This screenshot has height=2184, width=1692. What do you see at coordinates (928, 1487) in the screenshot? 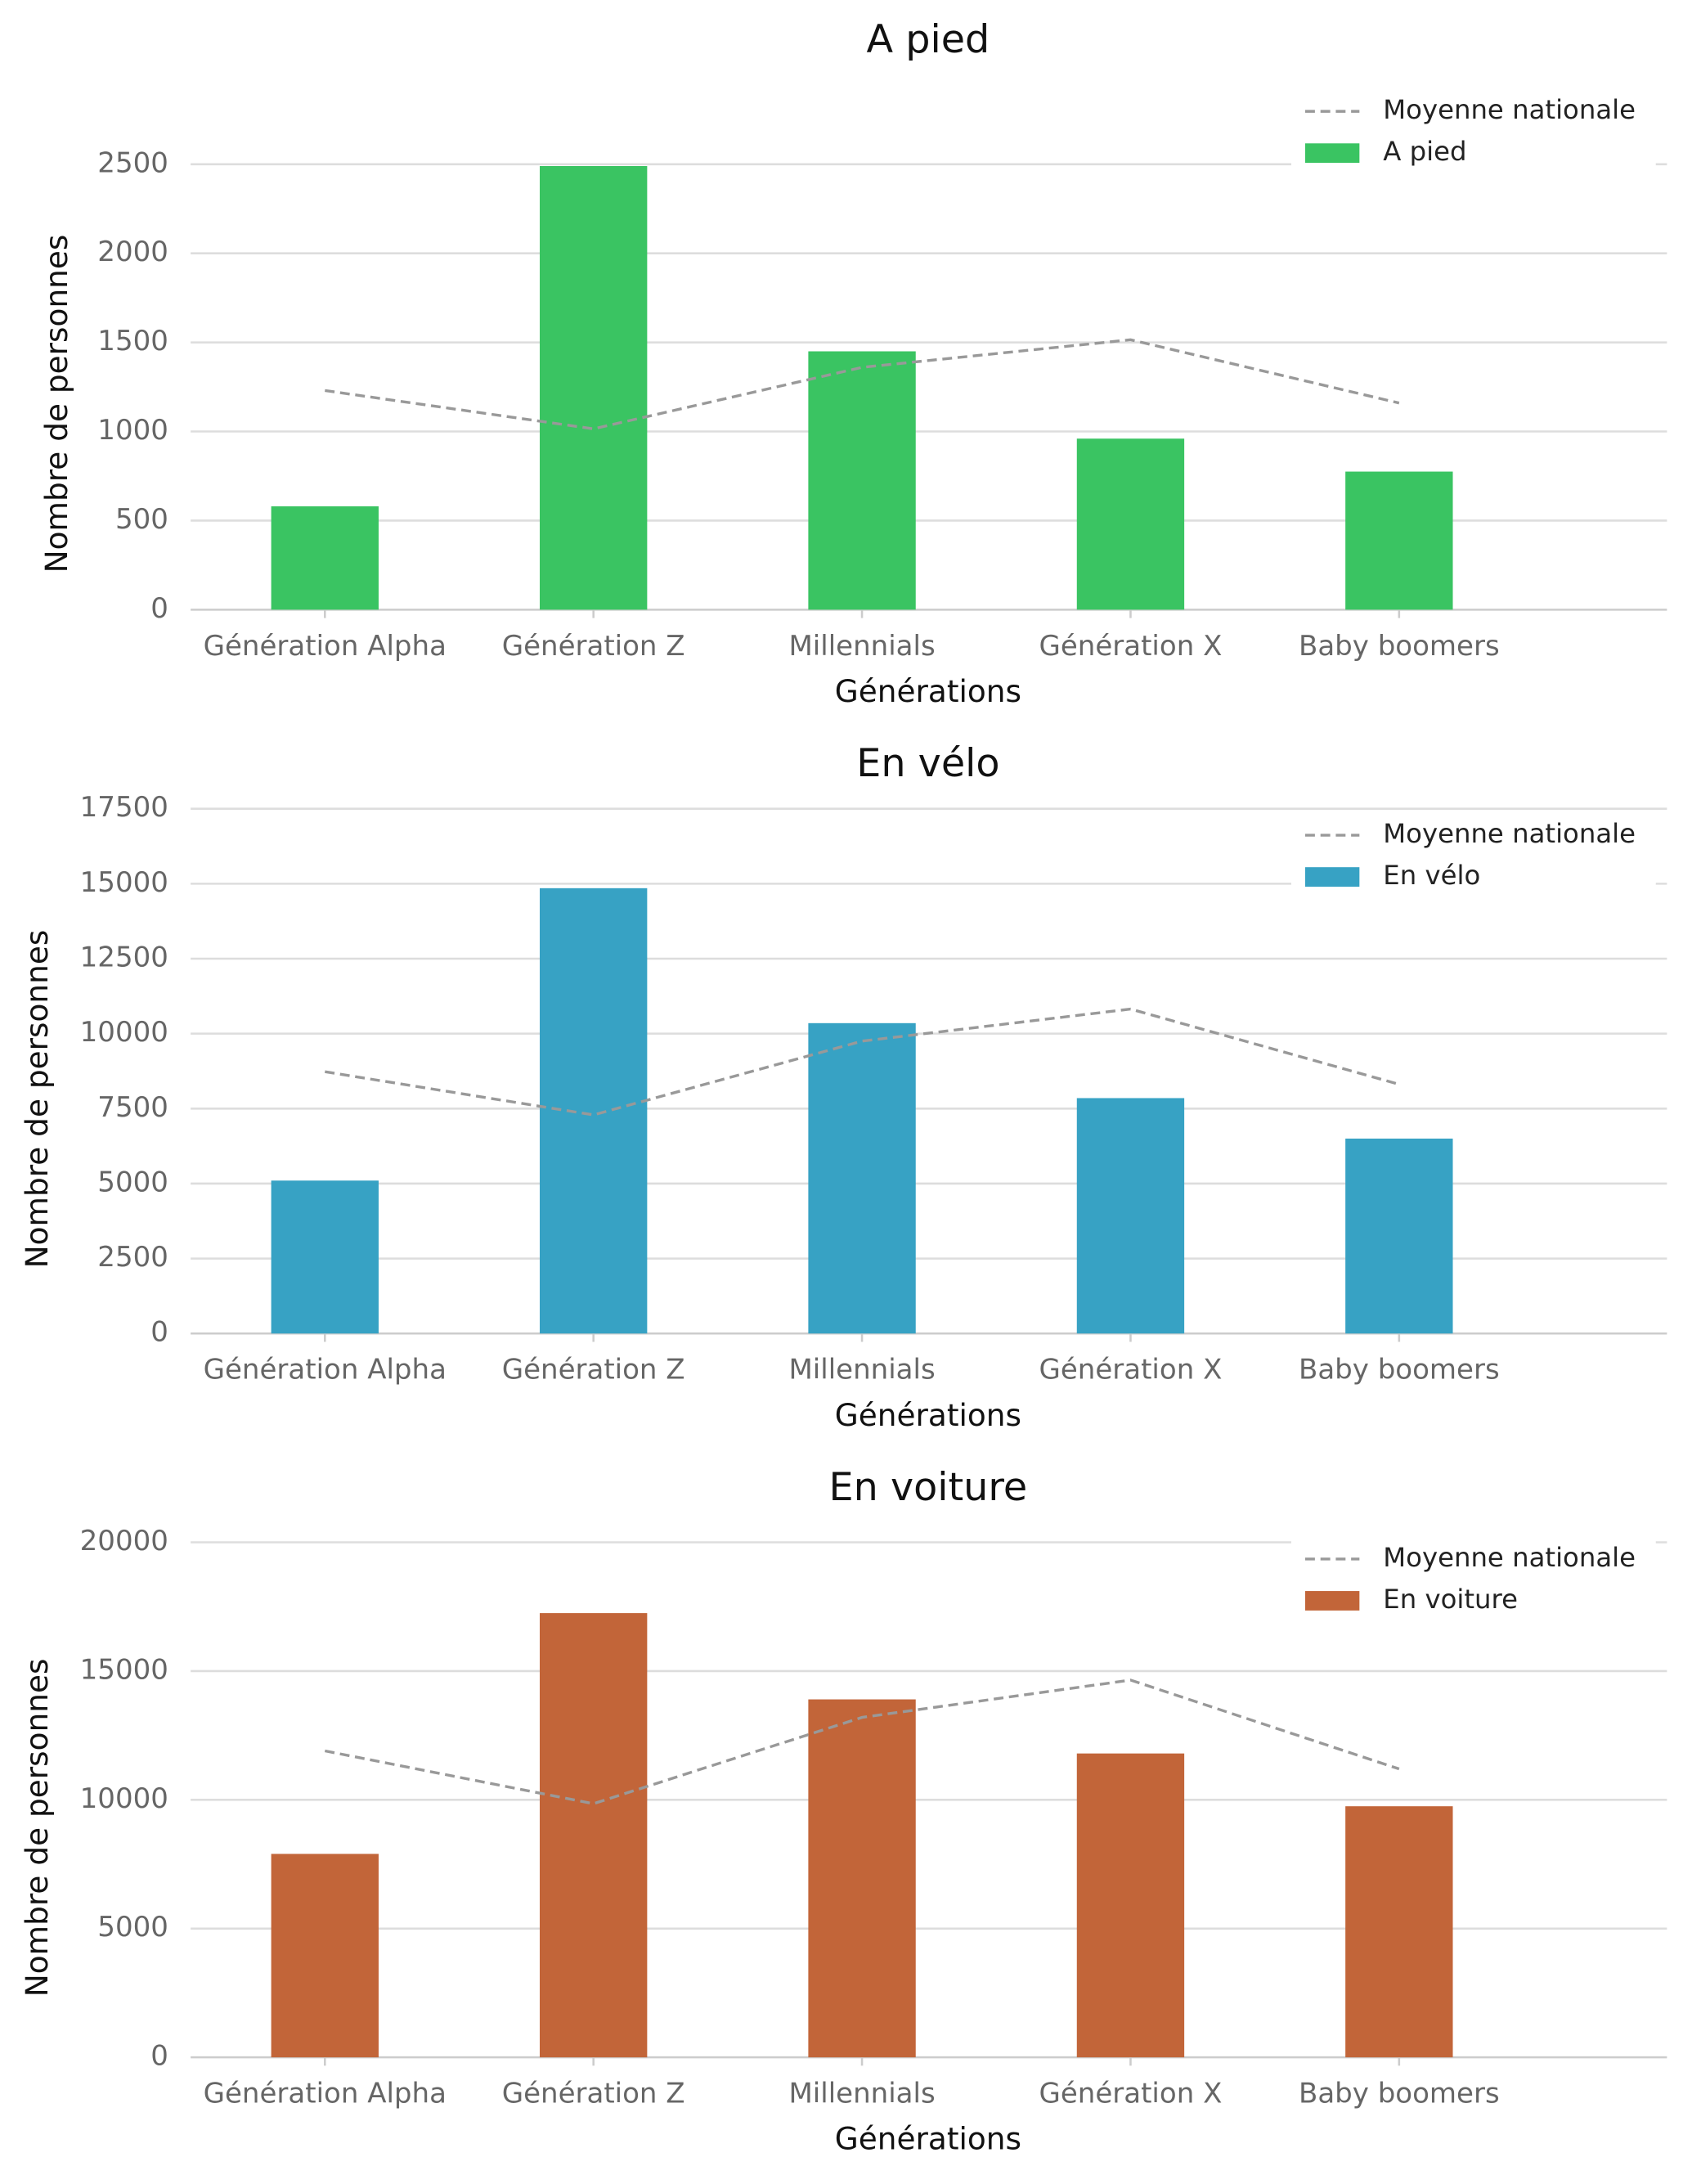
I see `chart-title: En voiture` at bounding box center [928, 1487].